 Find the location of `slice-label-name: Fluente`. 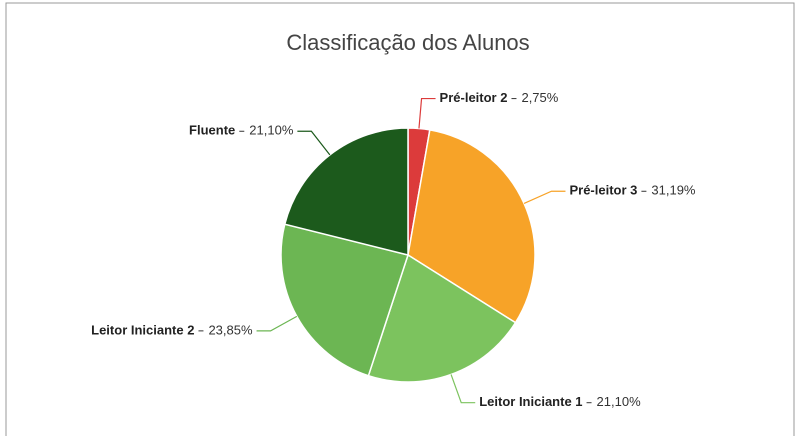

slice-label-name: Fluente is located at coordinates (212, 130).